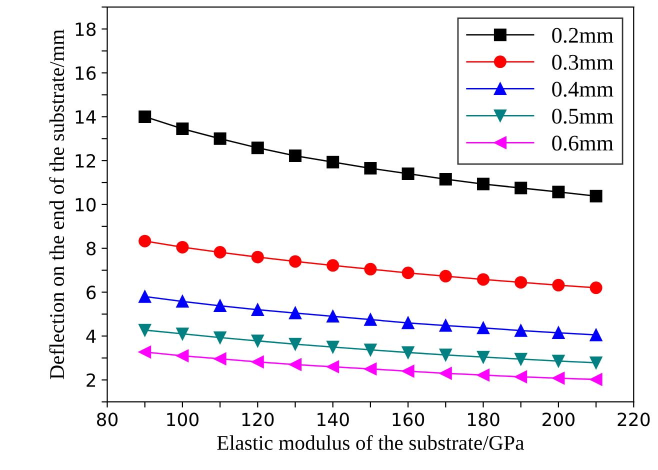 This screenshot has height=470, width=658. What do you see at coordinates (91, 293) in the screenshot?
I see `y-tick-label: 6` at bounding box center [91, 293].